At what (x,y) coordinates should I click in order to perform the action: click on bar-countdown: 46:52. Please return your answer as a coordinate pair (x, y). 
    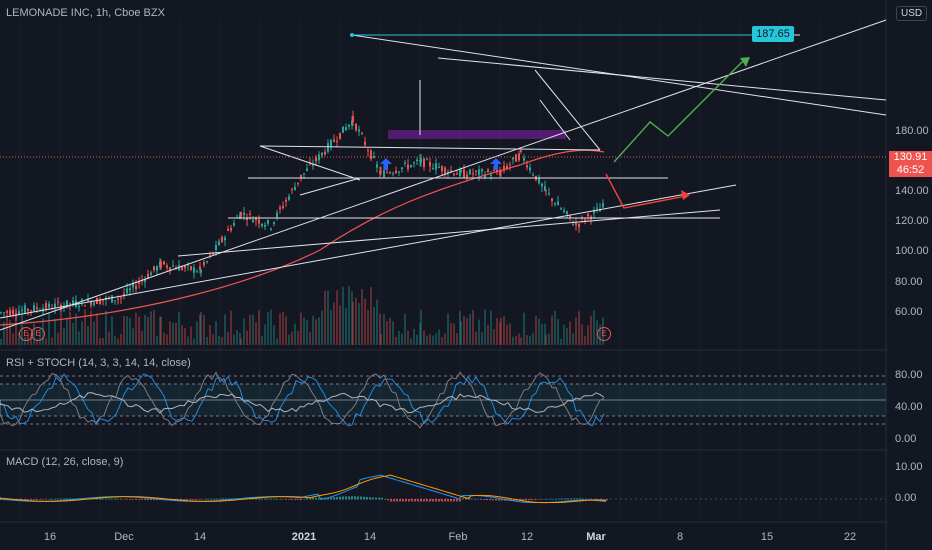
    Looking at the image, I should click on (910, 170).